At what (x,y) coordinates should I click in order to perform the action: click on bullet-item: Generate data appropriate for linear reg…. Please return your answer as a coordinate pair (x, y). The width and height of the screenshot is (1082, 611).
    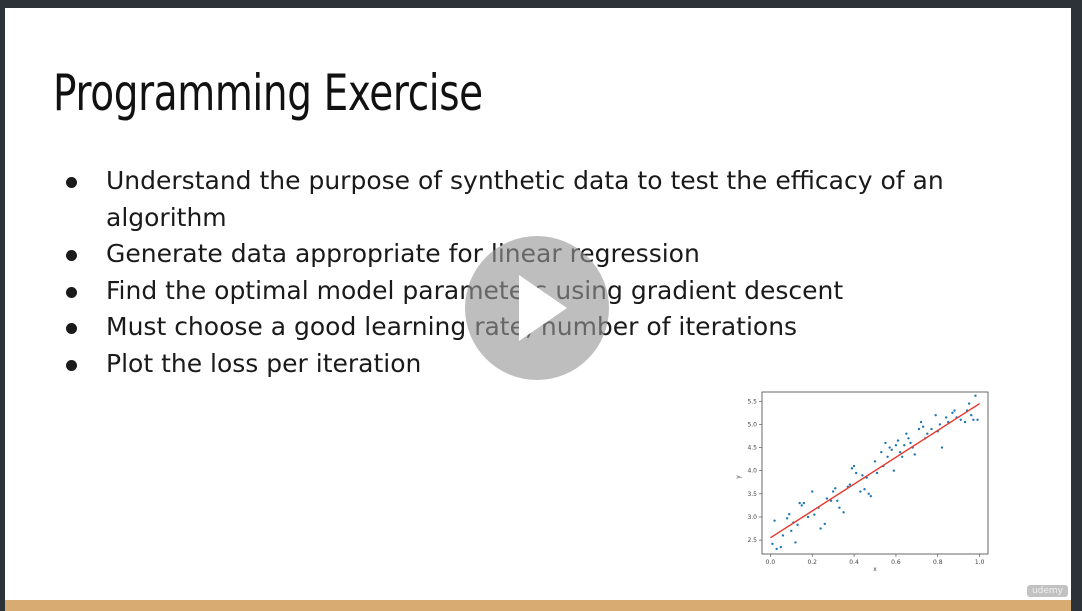
    Looking at the image, I should click on (510, 254).